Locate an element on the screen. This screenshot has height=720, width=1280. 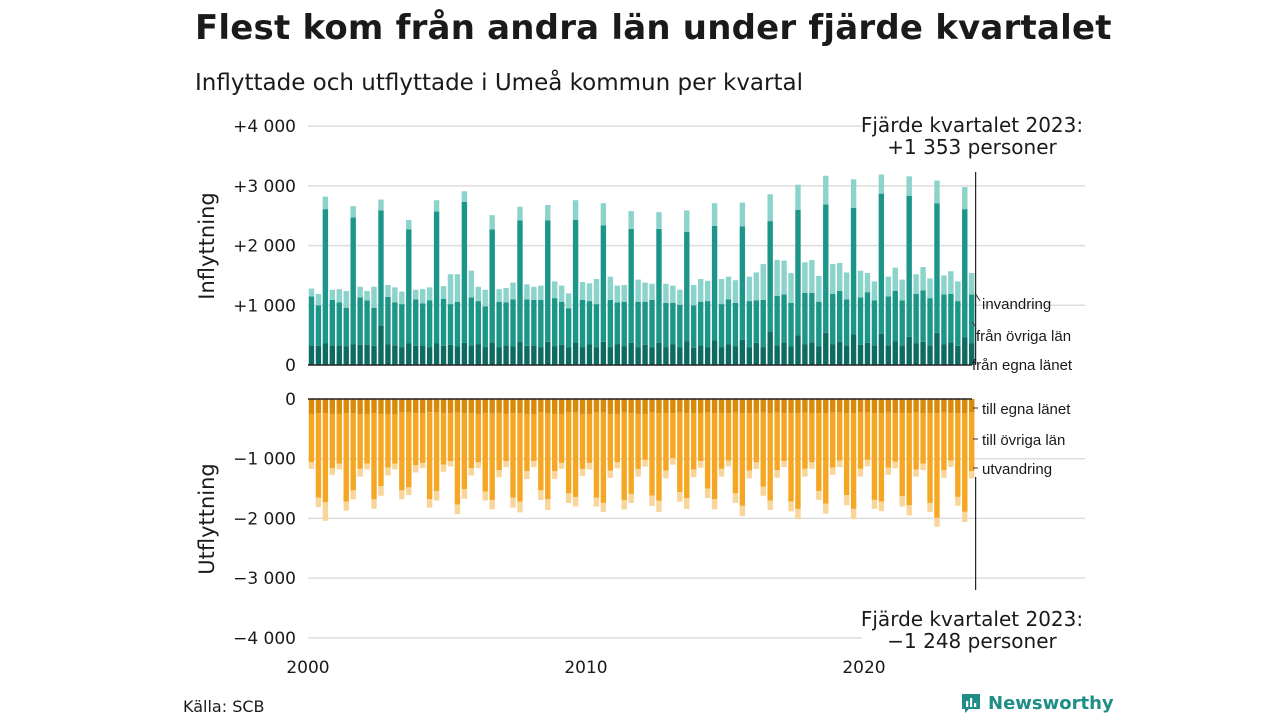
label-till-egna-lanet: till egna länet is located at coordinates (1026, 409).